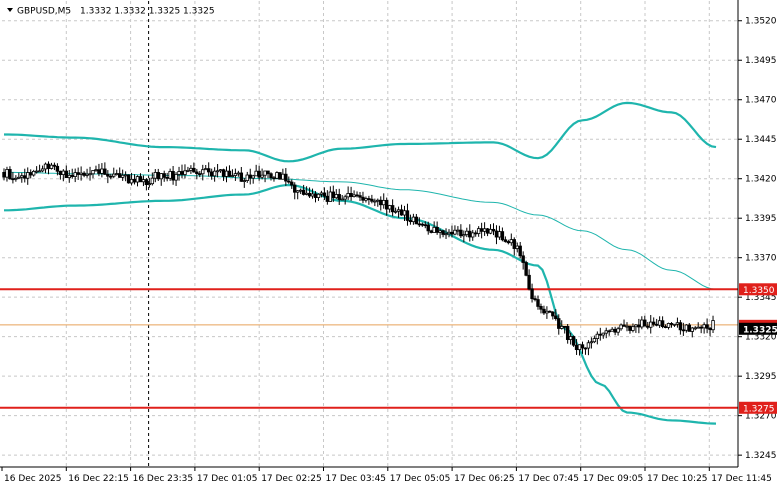  What do you see at coordinates (758, 348) in the screenshot?
I see `price-tags: 1.3350 1.3275 1.3325` at bounding box center [758, 348].